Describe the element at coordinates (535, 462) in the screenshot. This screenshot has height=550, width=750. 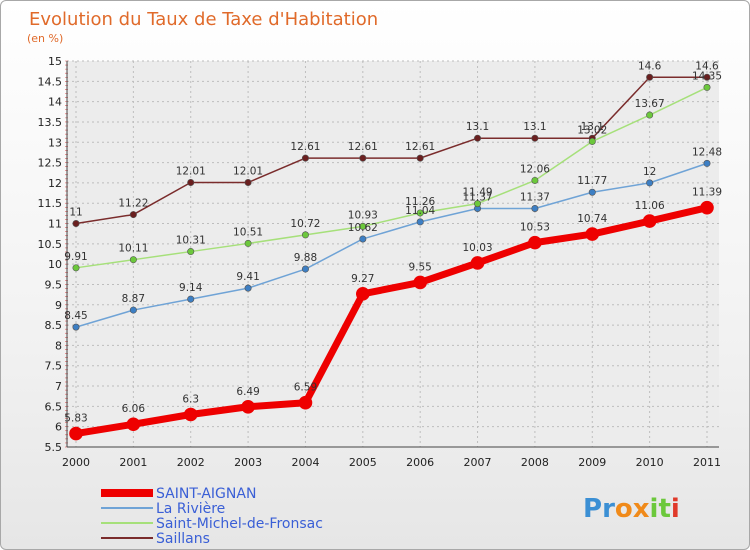
I see `x-tick-label: 2008` at that location.